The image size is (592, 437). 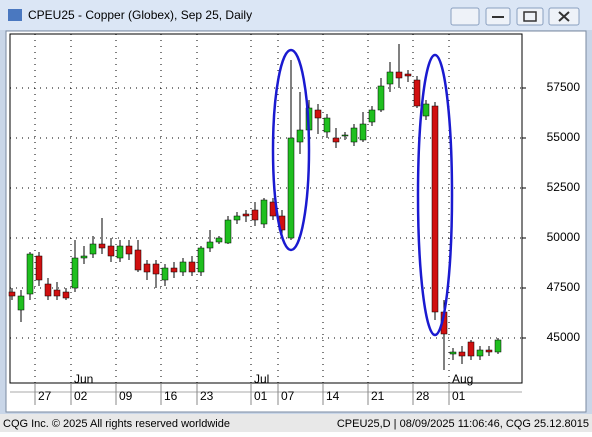 I want to click on y-tick-label: 47500, so click(x=564, y=287).